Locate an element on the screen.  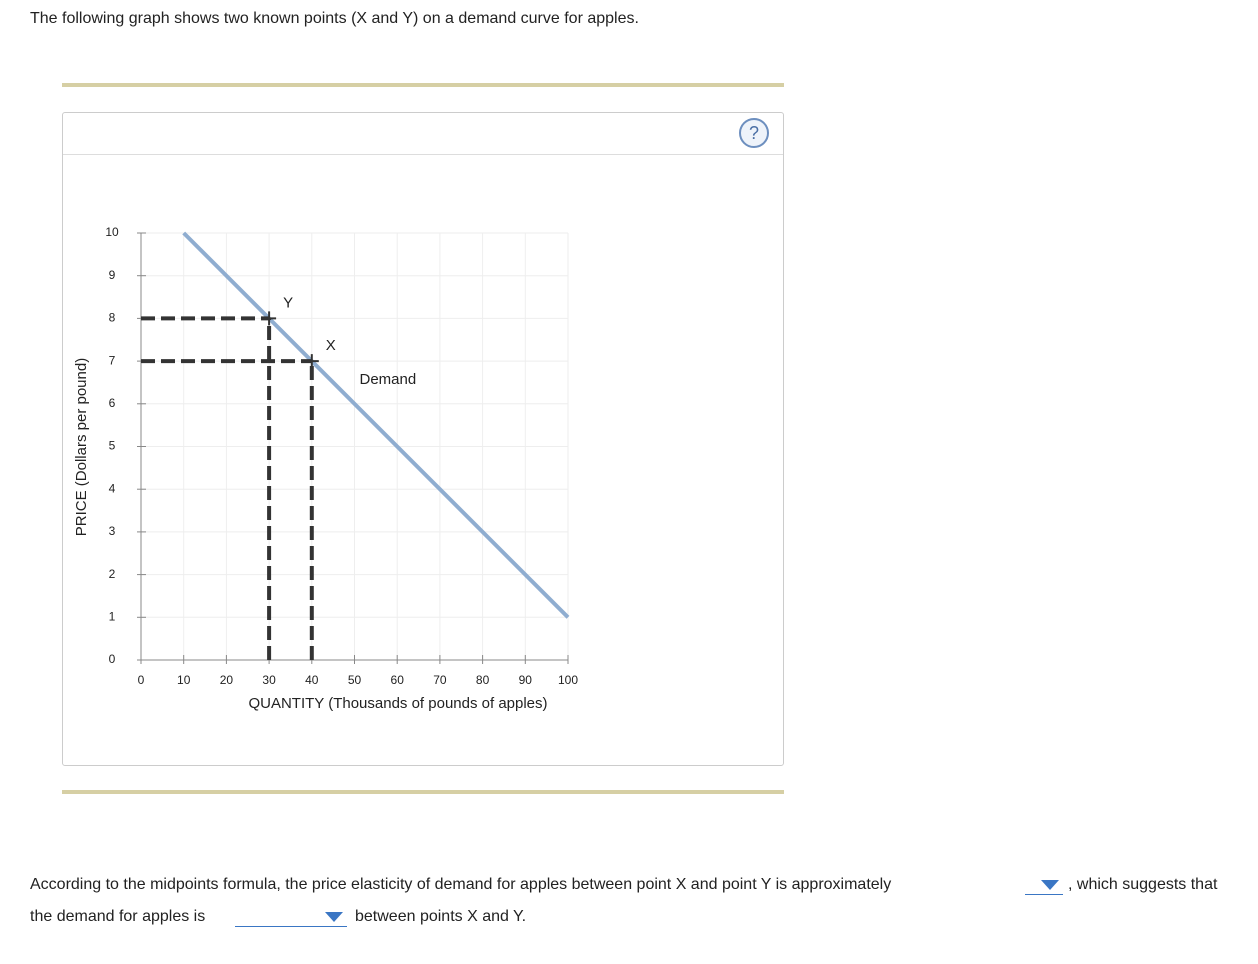
help-icon-label: ? is located at coordinates (754, 133).